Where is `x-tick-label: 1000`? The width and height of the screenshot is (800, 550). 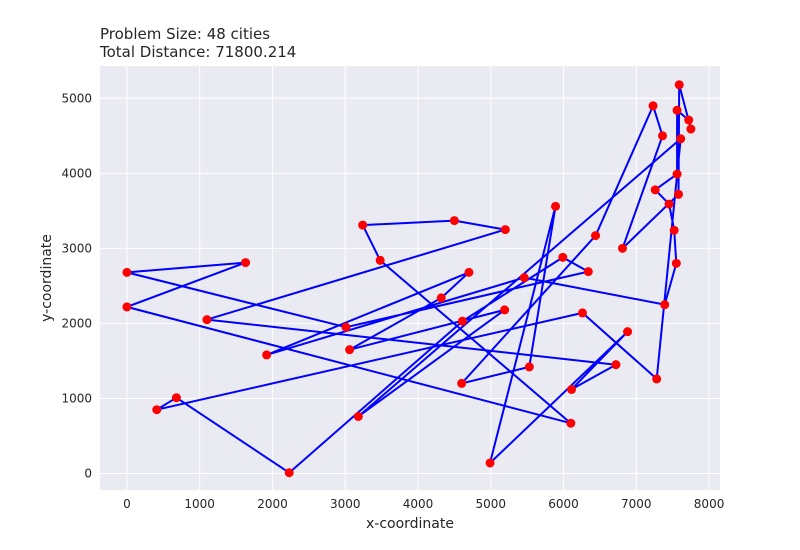
x-tick-label: 1000 is located at coordinates (199, 504).